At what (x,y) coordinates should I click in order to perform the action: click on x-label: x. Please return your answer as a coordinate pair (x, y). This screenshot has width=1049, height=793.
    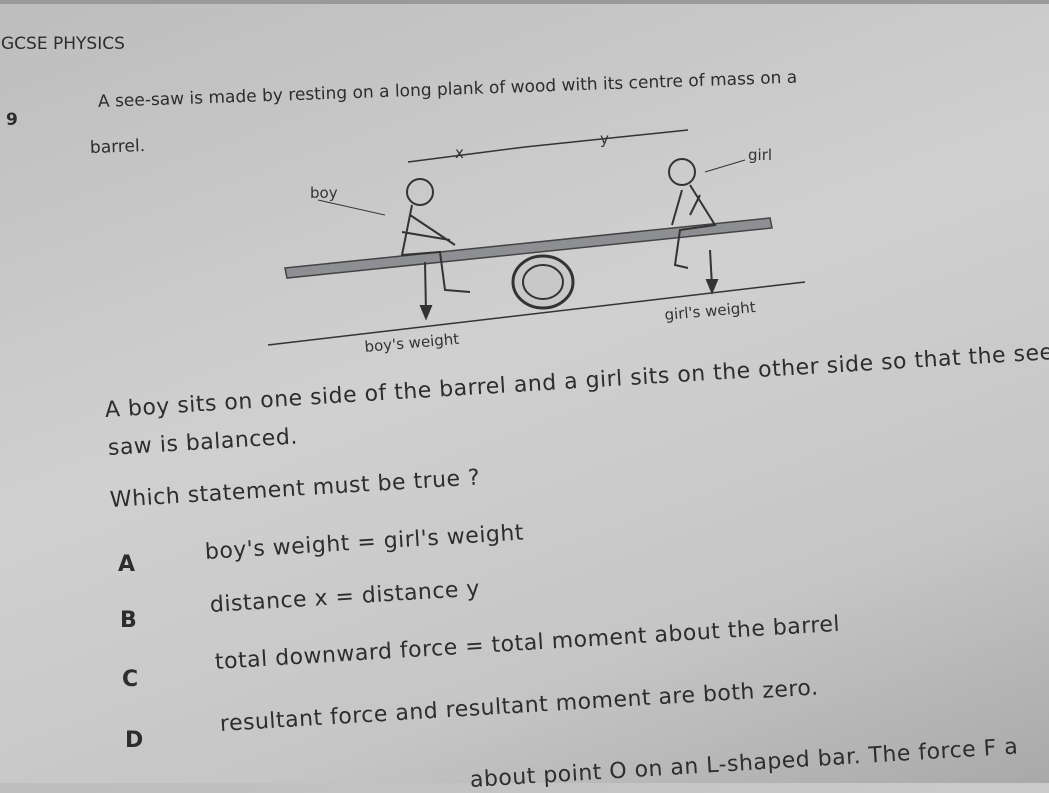
    Looking at the image, I should click on (459, 153).